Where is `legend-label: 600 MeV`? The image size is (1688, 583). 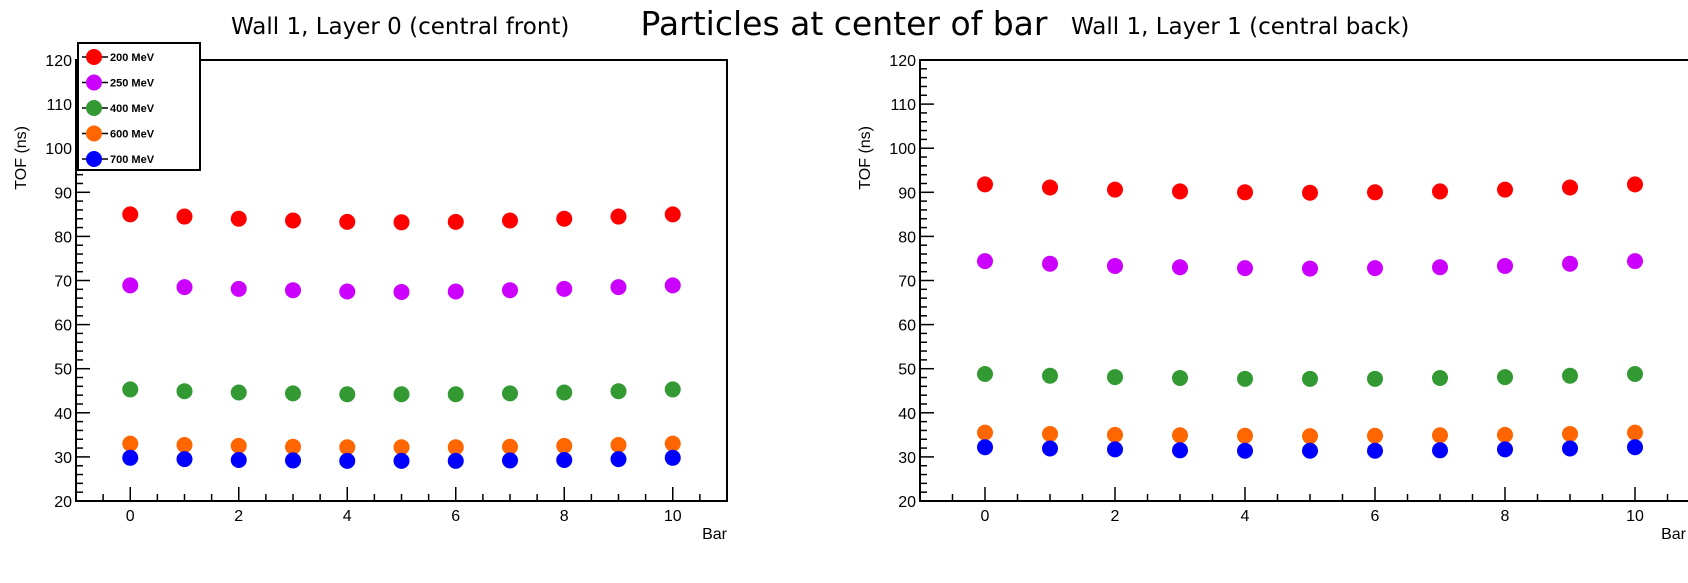
legend-label: 600 MeV is located at coordinates (132, 135).